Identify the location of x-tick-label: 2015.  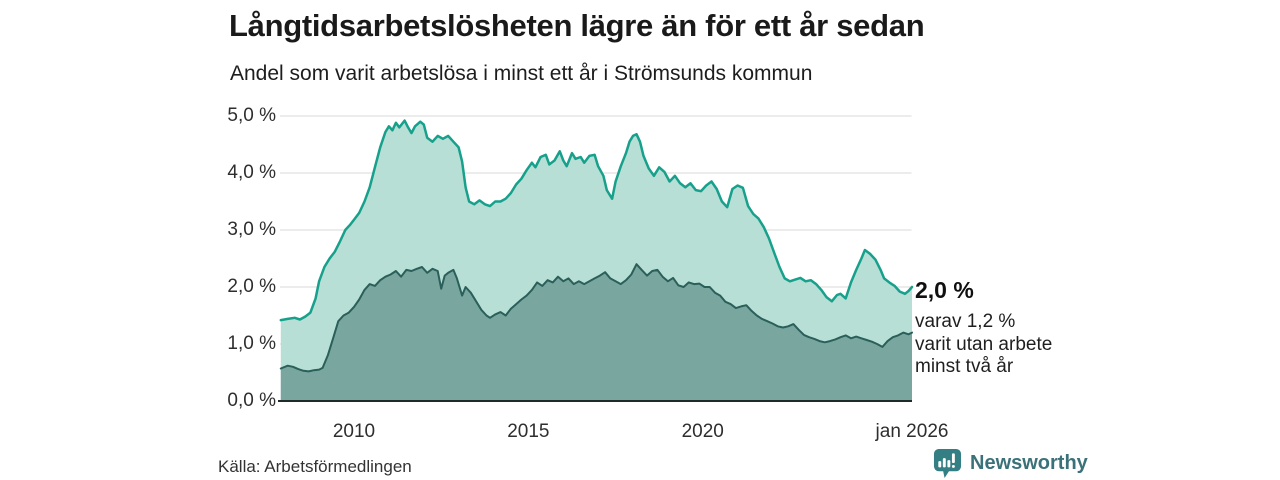
(528, 431).